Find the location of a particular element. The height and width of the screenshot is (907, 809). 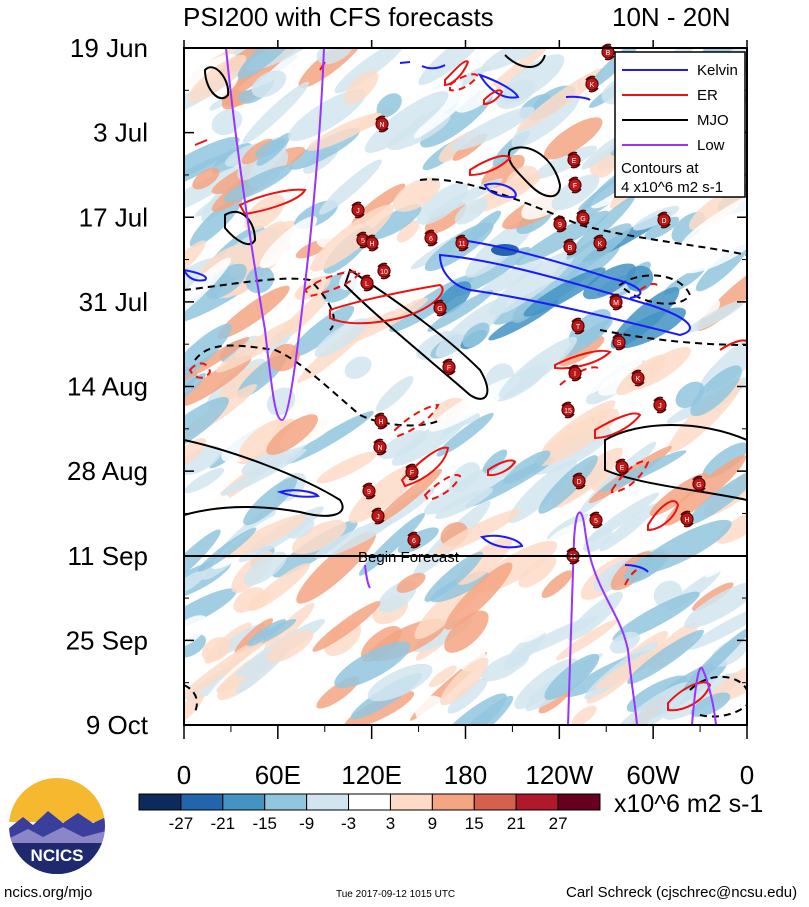

storm-marker: 10 is located at coordinates (384, 271).